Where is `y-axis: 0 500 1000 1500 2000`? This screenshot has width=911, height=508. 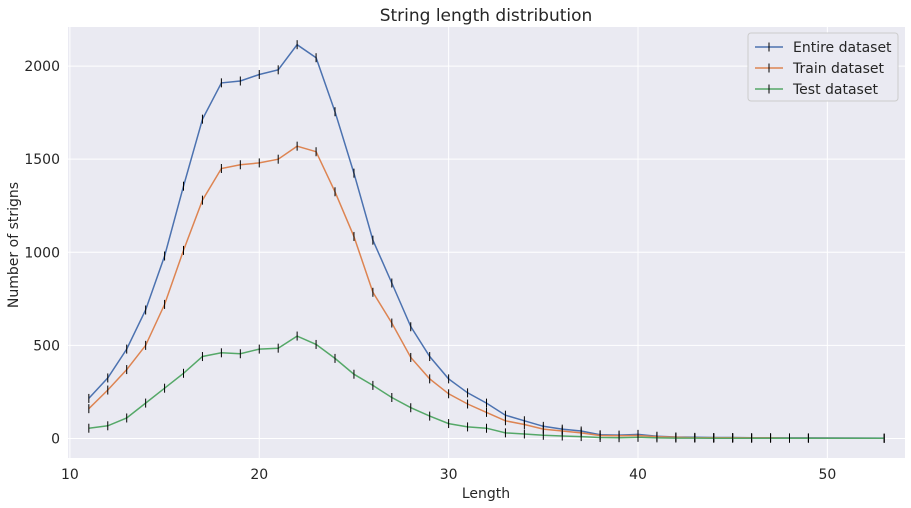
y-axis: 0 500 1000 1500 2000 is located at coordinates (42, 253).